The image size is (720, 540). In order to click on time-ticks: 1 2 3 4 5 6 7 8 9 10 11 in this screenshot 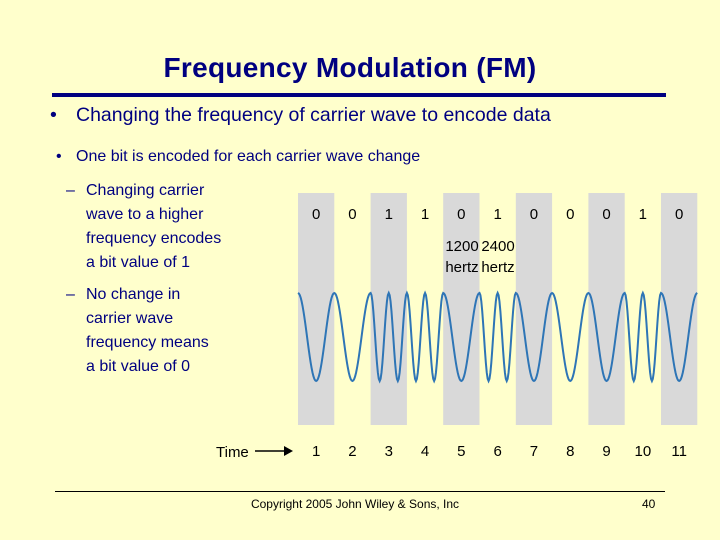, I will do `click(499, 451)`.